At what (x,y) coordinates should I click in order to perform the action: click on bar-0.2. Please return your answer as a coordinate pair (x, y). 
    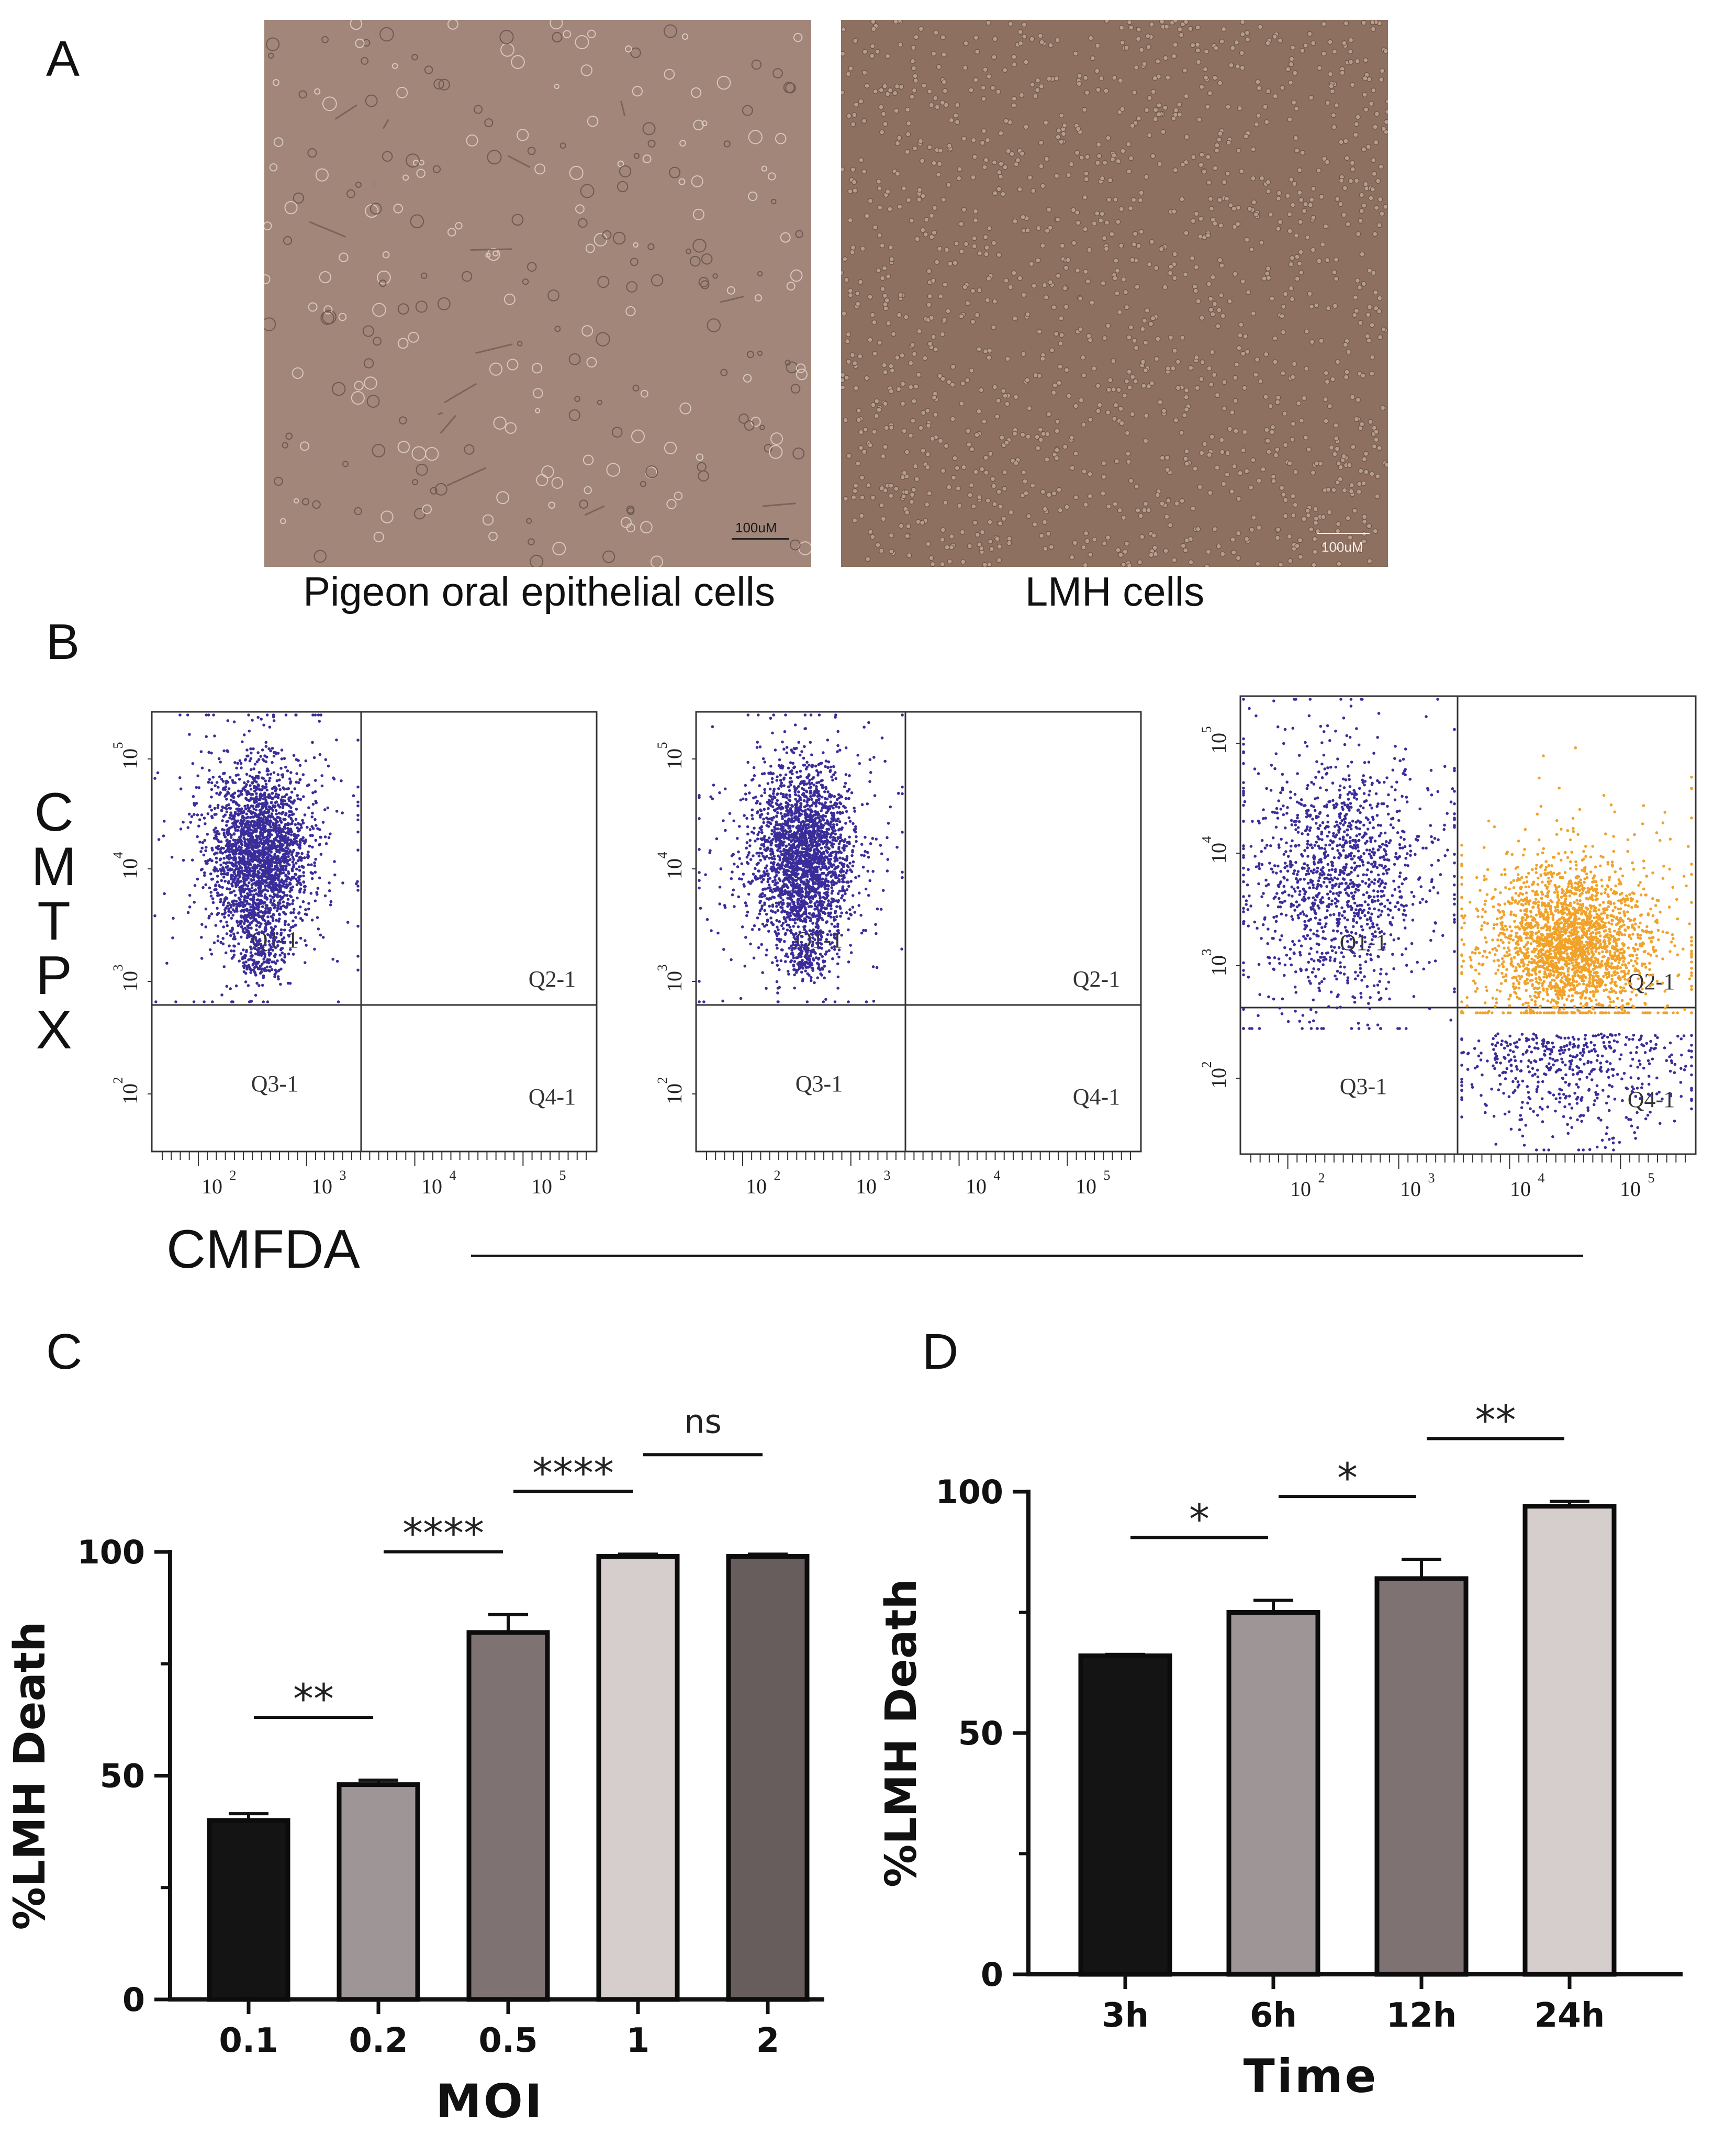
    Looking at the image, I should click on (378, 1892).